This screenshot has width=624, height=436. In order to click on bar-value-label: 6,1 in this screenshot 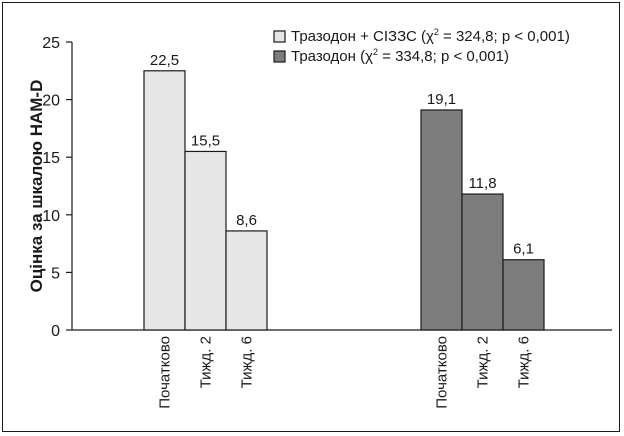, I will do `click(523, 249)`.